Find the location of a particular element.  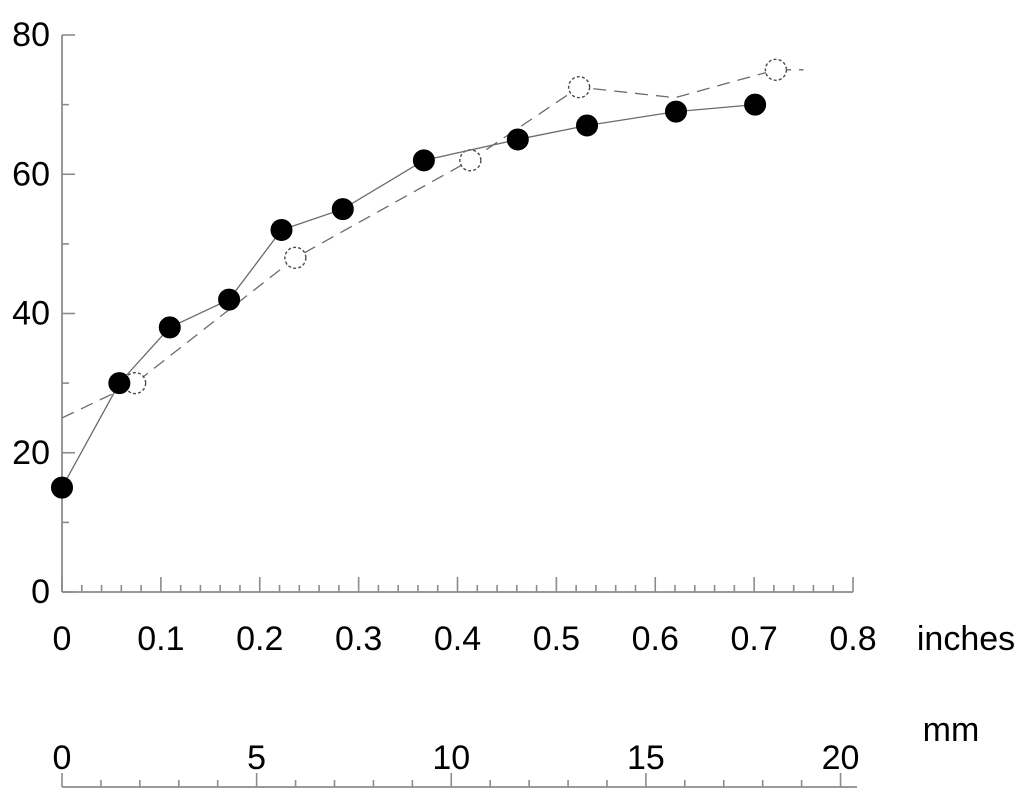

inches-axis-tick-label: 0.7 is located at coordinates (753, 639).